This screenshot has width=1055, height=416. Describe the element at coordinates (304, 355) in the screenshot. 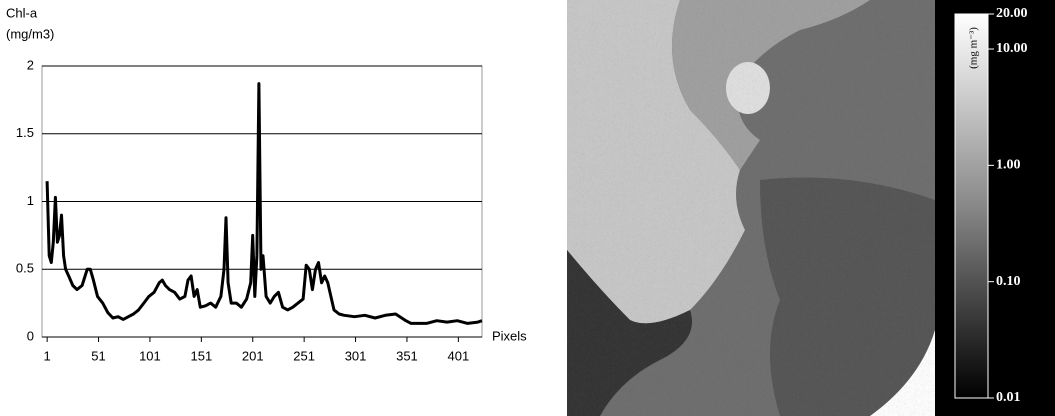

I see `x-tick-label: 251` at that location.